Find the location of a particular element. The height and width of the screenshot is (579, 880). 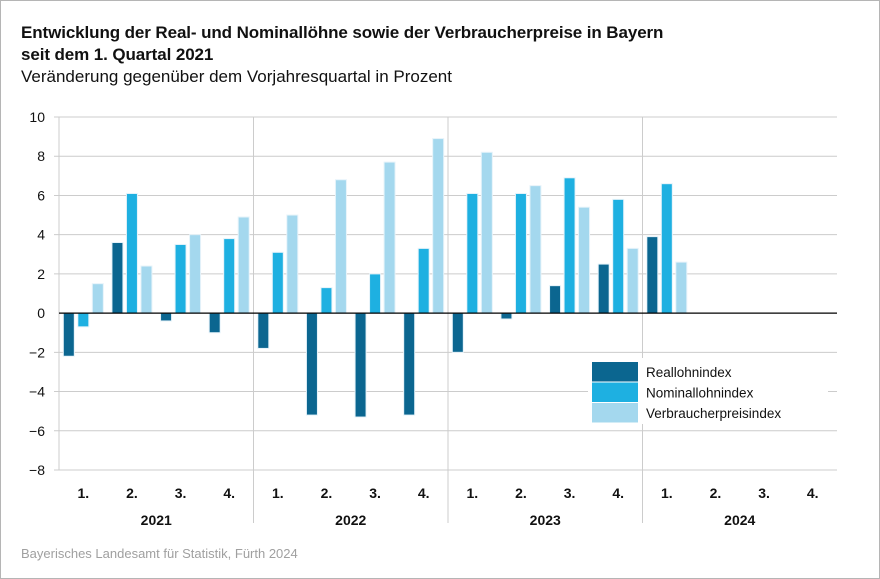

bar-verbraucherpreisindex-2023-q1 is located at coordinates (486, 232).